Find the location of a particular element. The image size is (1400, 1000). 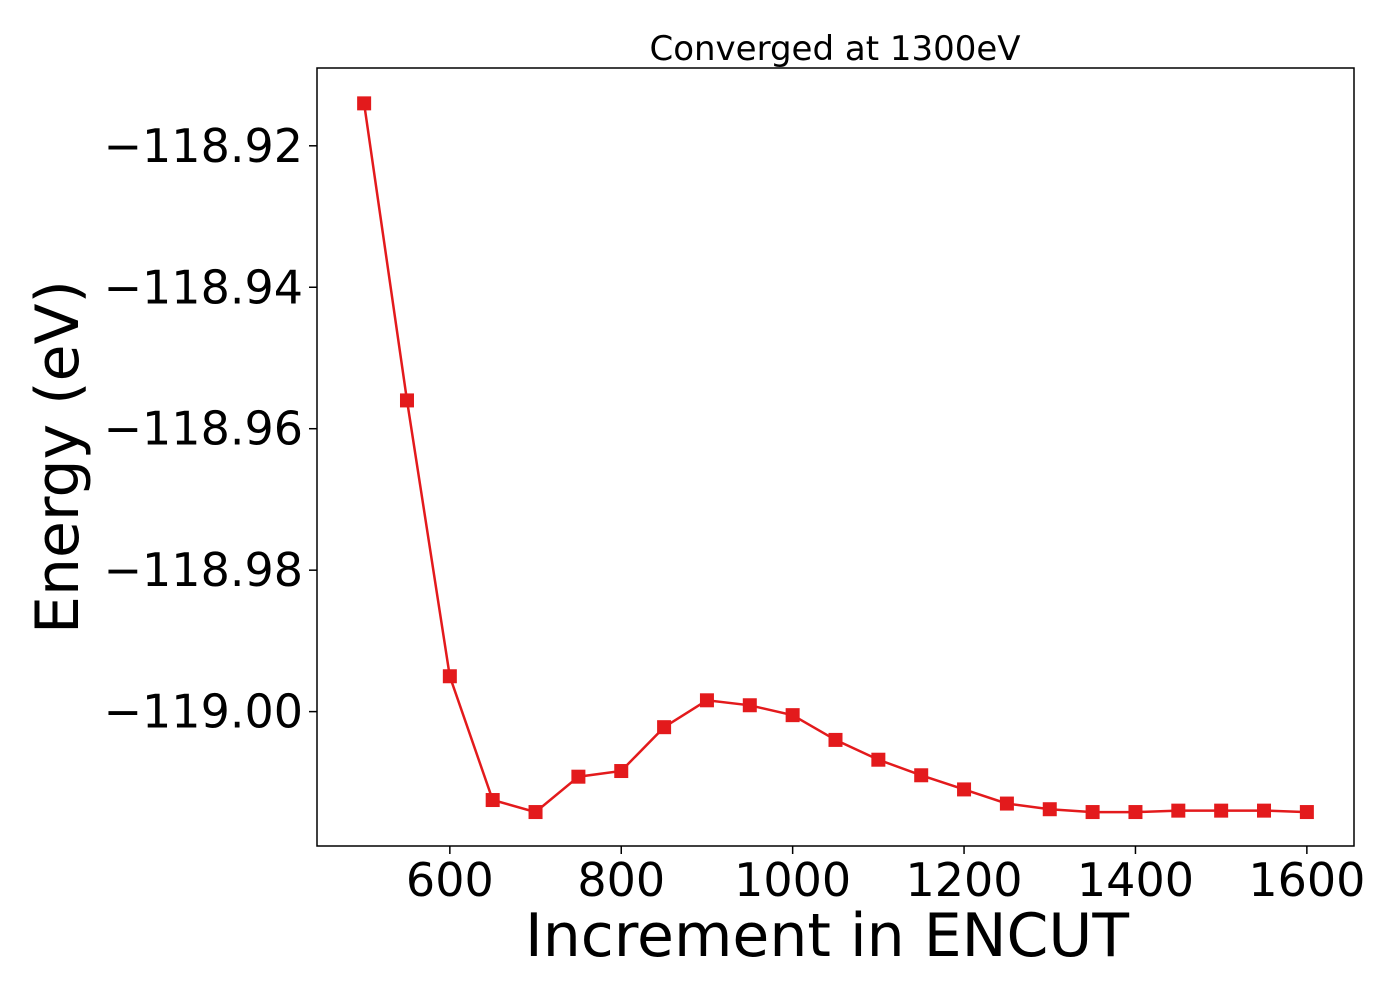

x-tick-label: 1200 is located at coordinates (964, 880).